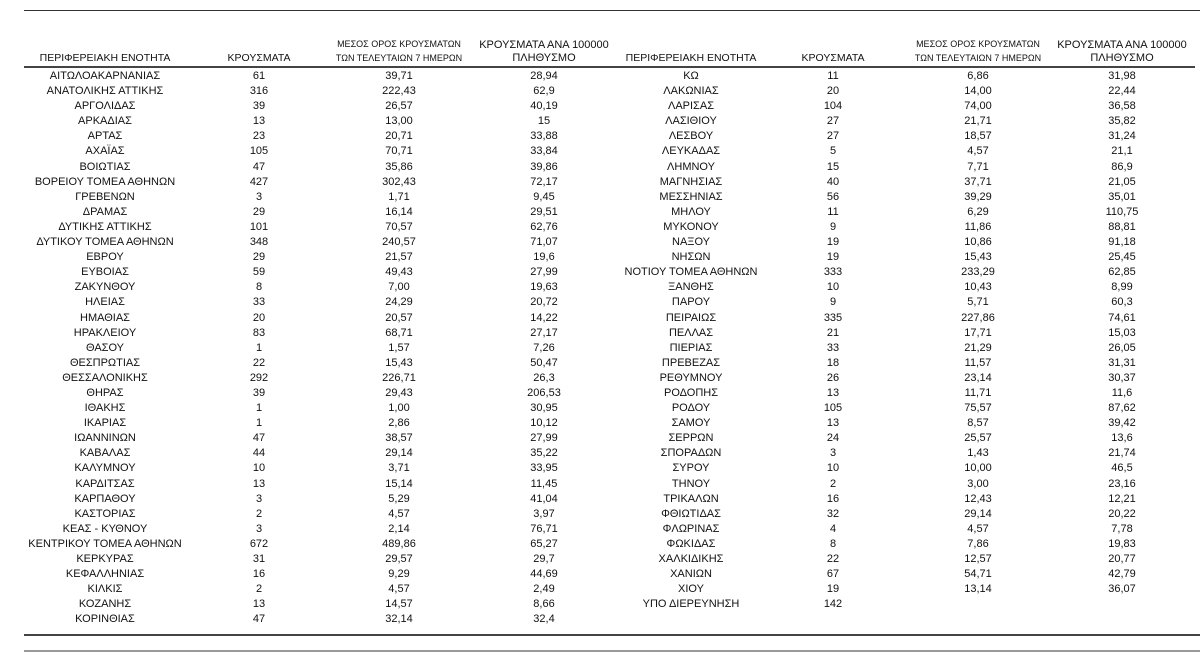 This screenshot has height=668, width=1200. Describe the element at coordinates (105, 513) in the screenshot. I see `region-cell: ΚΑΣΤΟΡΙΑΣ` at that location.